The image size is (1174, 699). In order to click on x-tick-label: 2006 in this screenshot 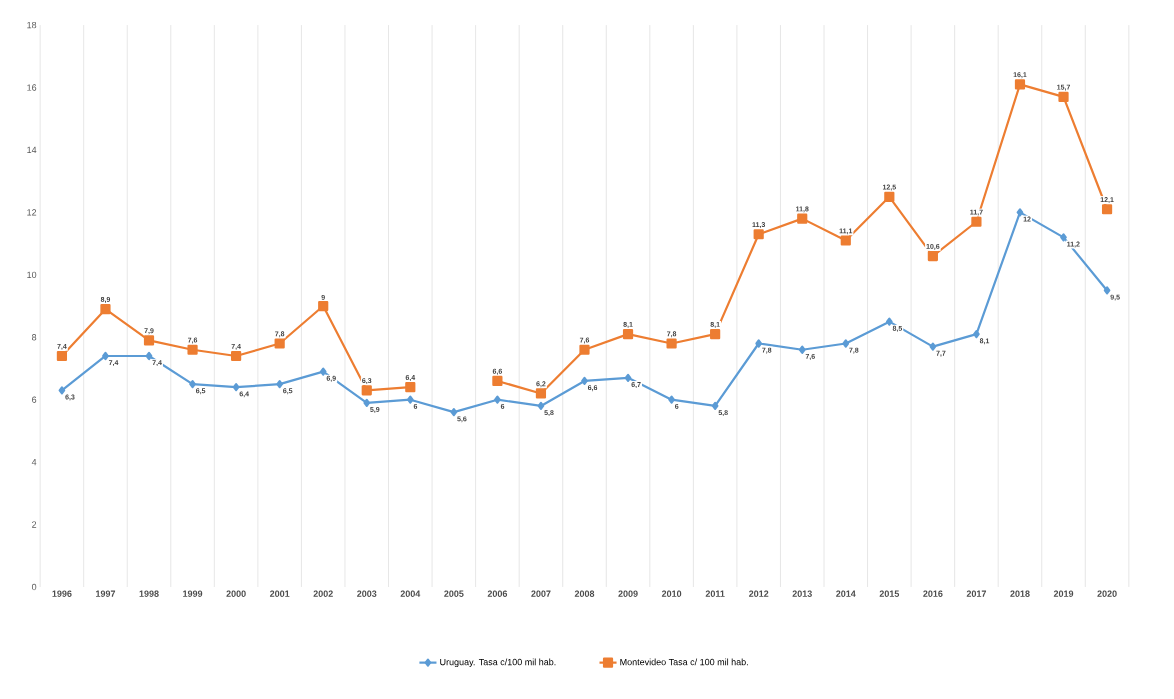, I will do `click(497, 593)`.